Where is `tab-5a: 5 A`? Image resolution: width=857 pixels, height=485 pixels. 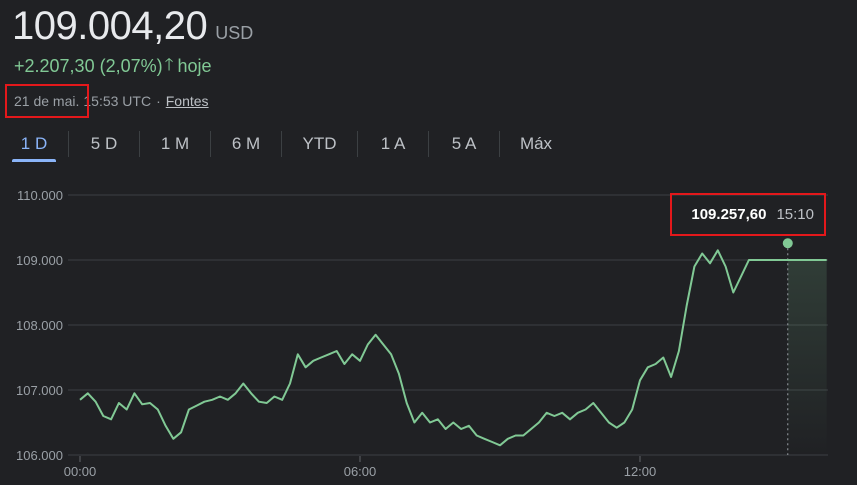
tab-5a: 5 A is located at coordinates (464, 144).